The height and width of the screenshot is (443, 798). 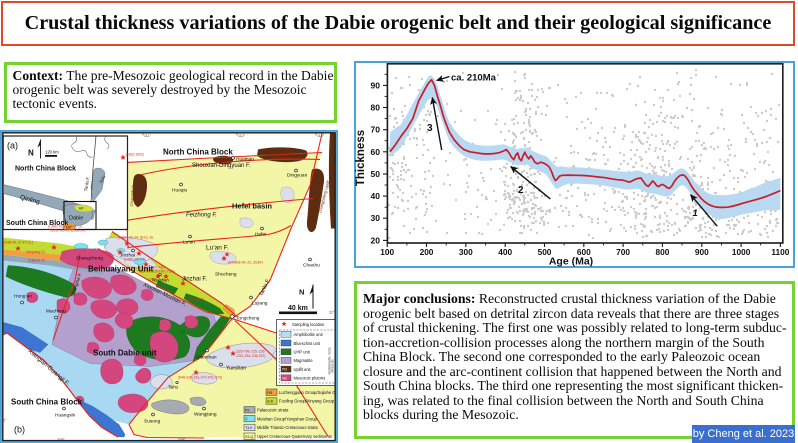 What do you see at coordinates (376, 85) in the screenshot?
I see `svg-text: 90` at bounding box center [376, 85].